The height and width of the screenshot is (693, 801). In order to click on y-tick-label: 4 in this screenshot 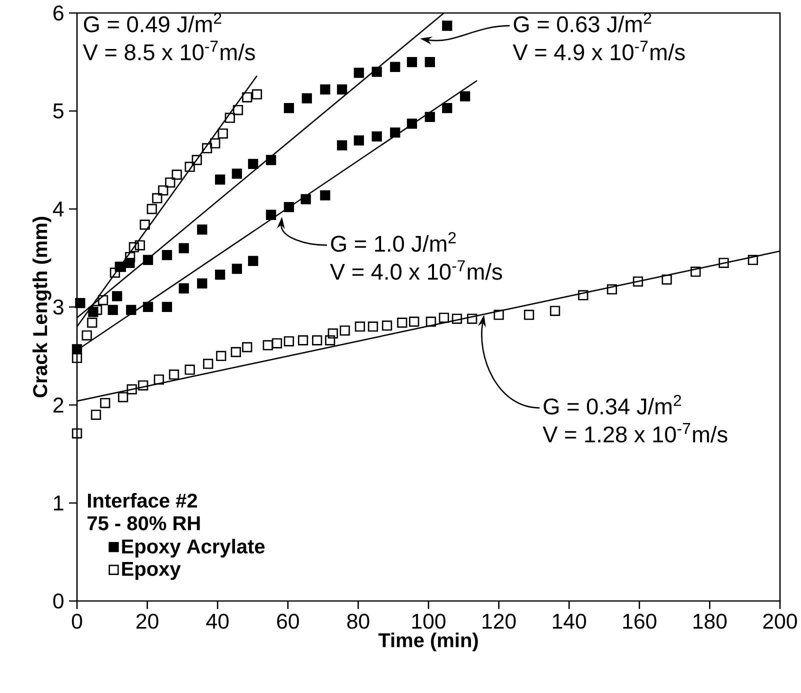, I will do `click(58, 209)`.